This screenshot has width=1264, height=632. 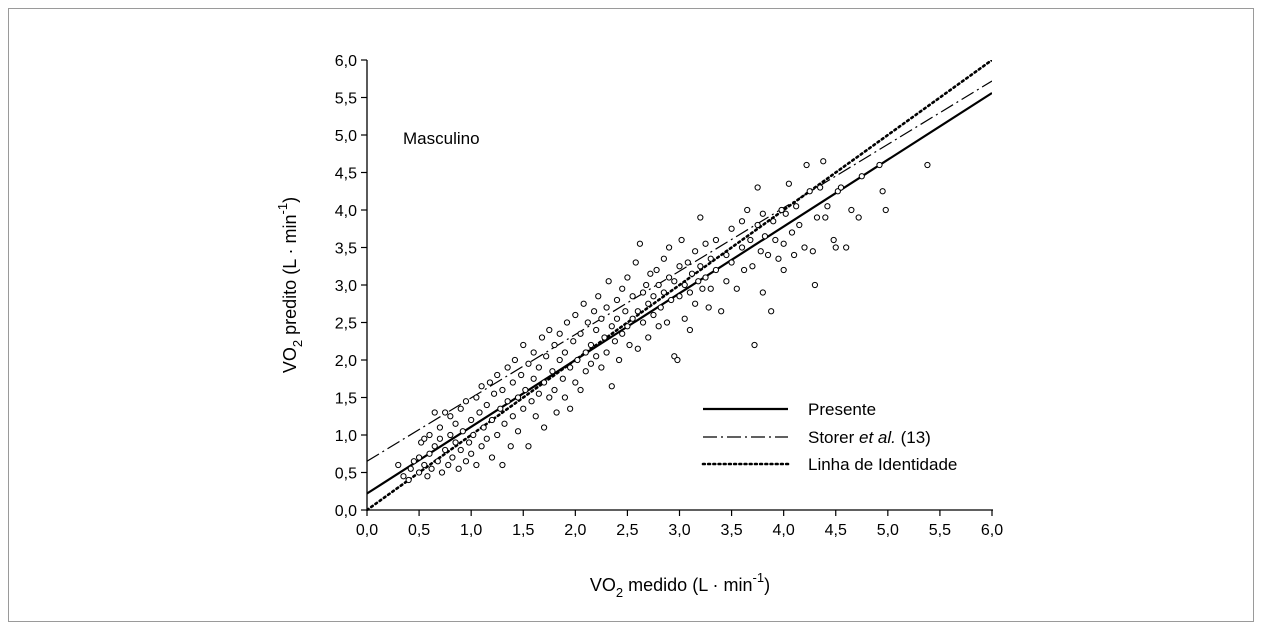 I want to click on y-tick-label: 2,0, so click(x=346, y=361).